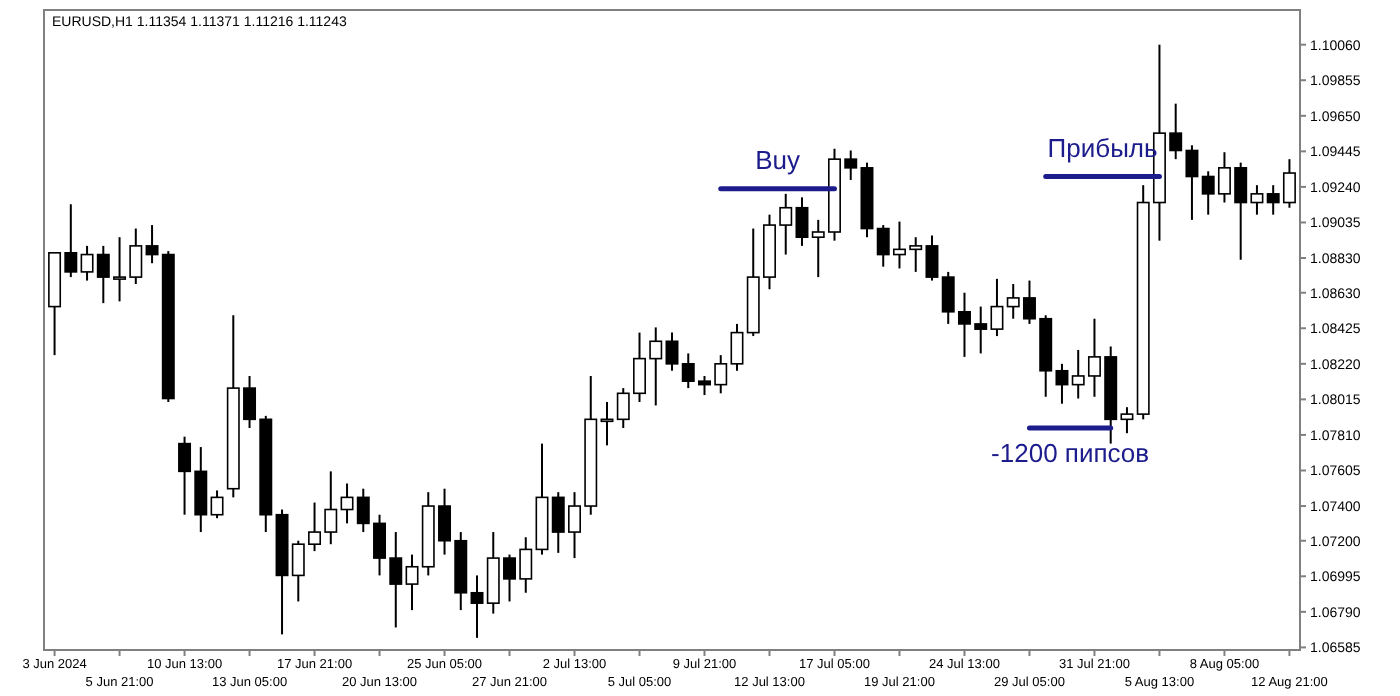 This screenshot has width=1400, height=696. I want to click on annotation: -1200 пипсов, so click(1070, 452).